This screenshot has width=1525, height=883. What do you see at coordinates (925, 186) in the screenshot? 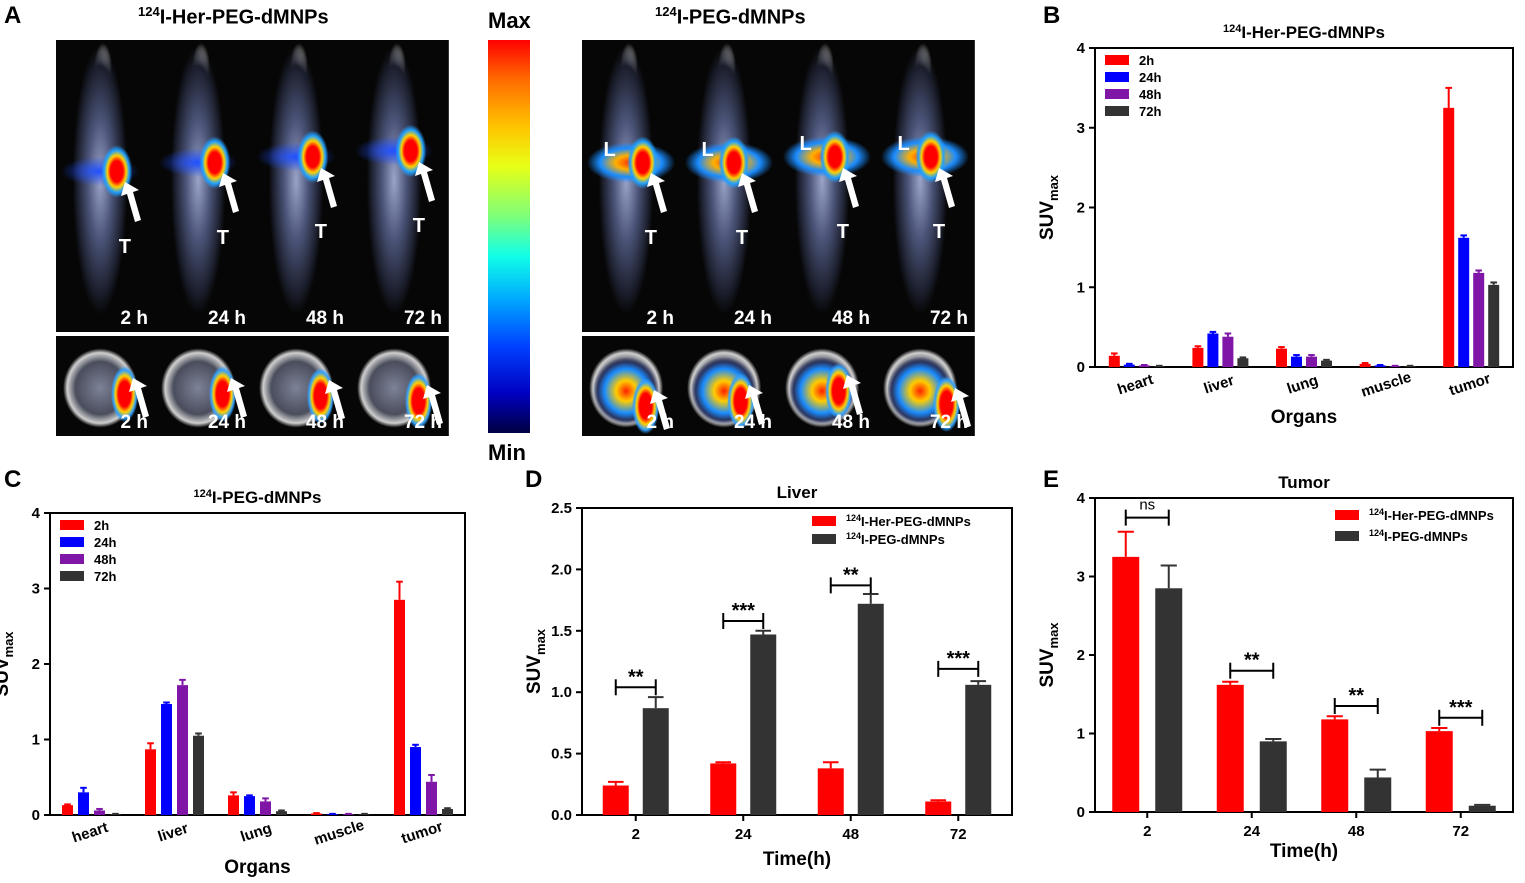
I see `scan-right-body-4: 72 h T L` at bounding box center [925, 186].